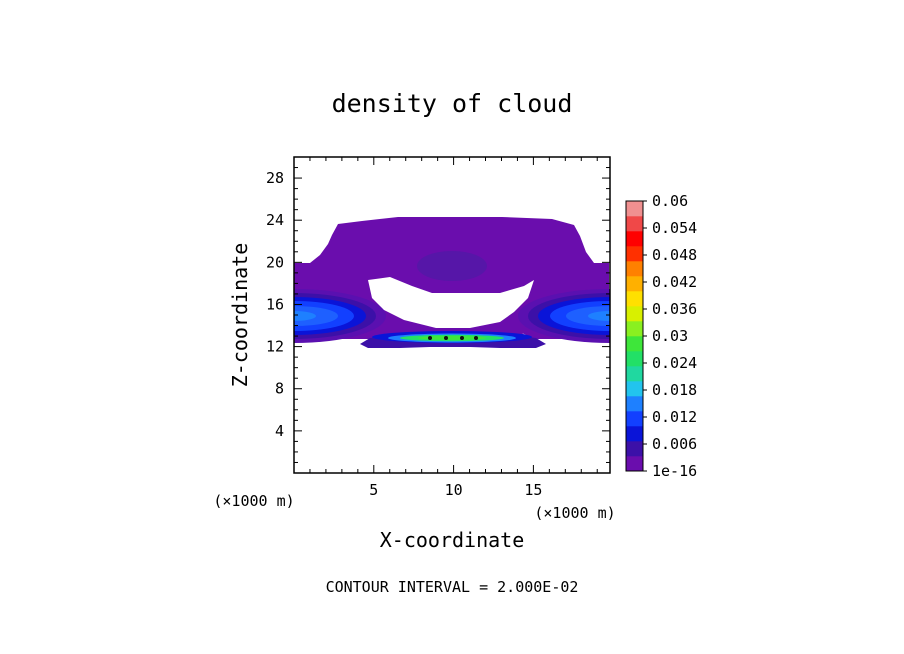 This screenshot has height=654, width=904. I want to click on y-tick-label: 20, so click(275, 262).